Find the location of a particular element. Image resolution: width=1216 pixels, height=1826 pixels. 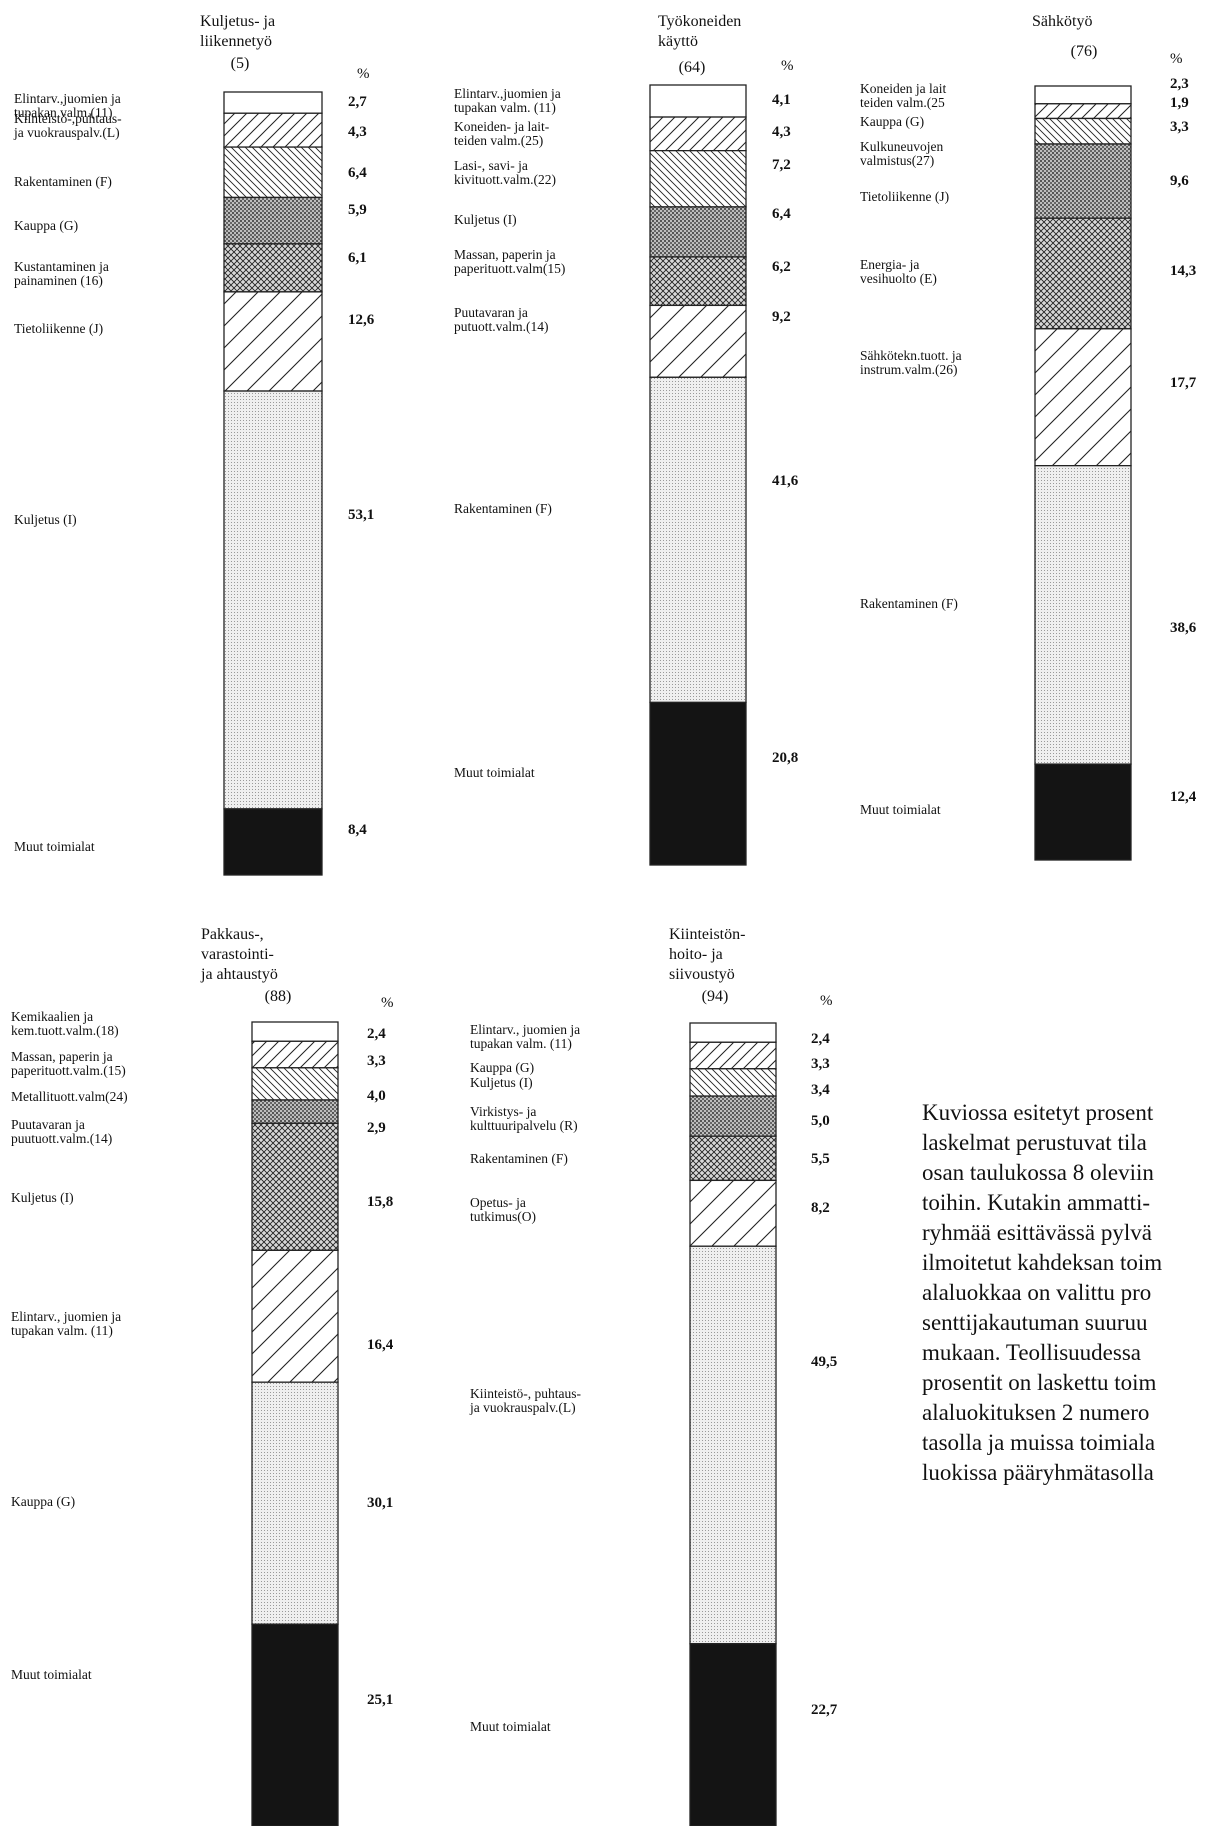

segment-label: Kulkuneuvojen valmistus(27) is located at coordinates (902, 153).